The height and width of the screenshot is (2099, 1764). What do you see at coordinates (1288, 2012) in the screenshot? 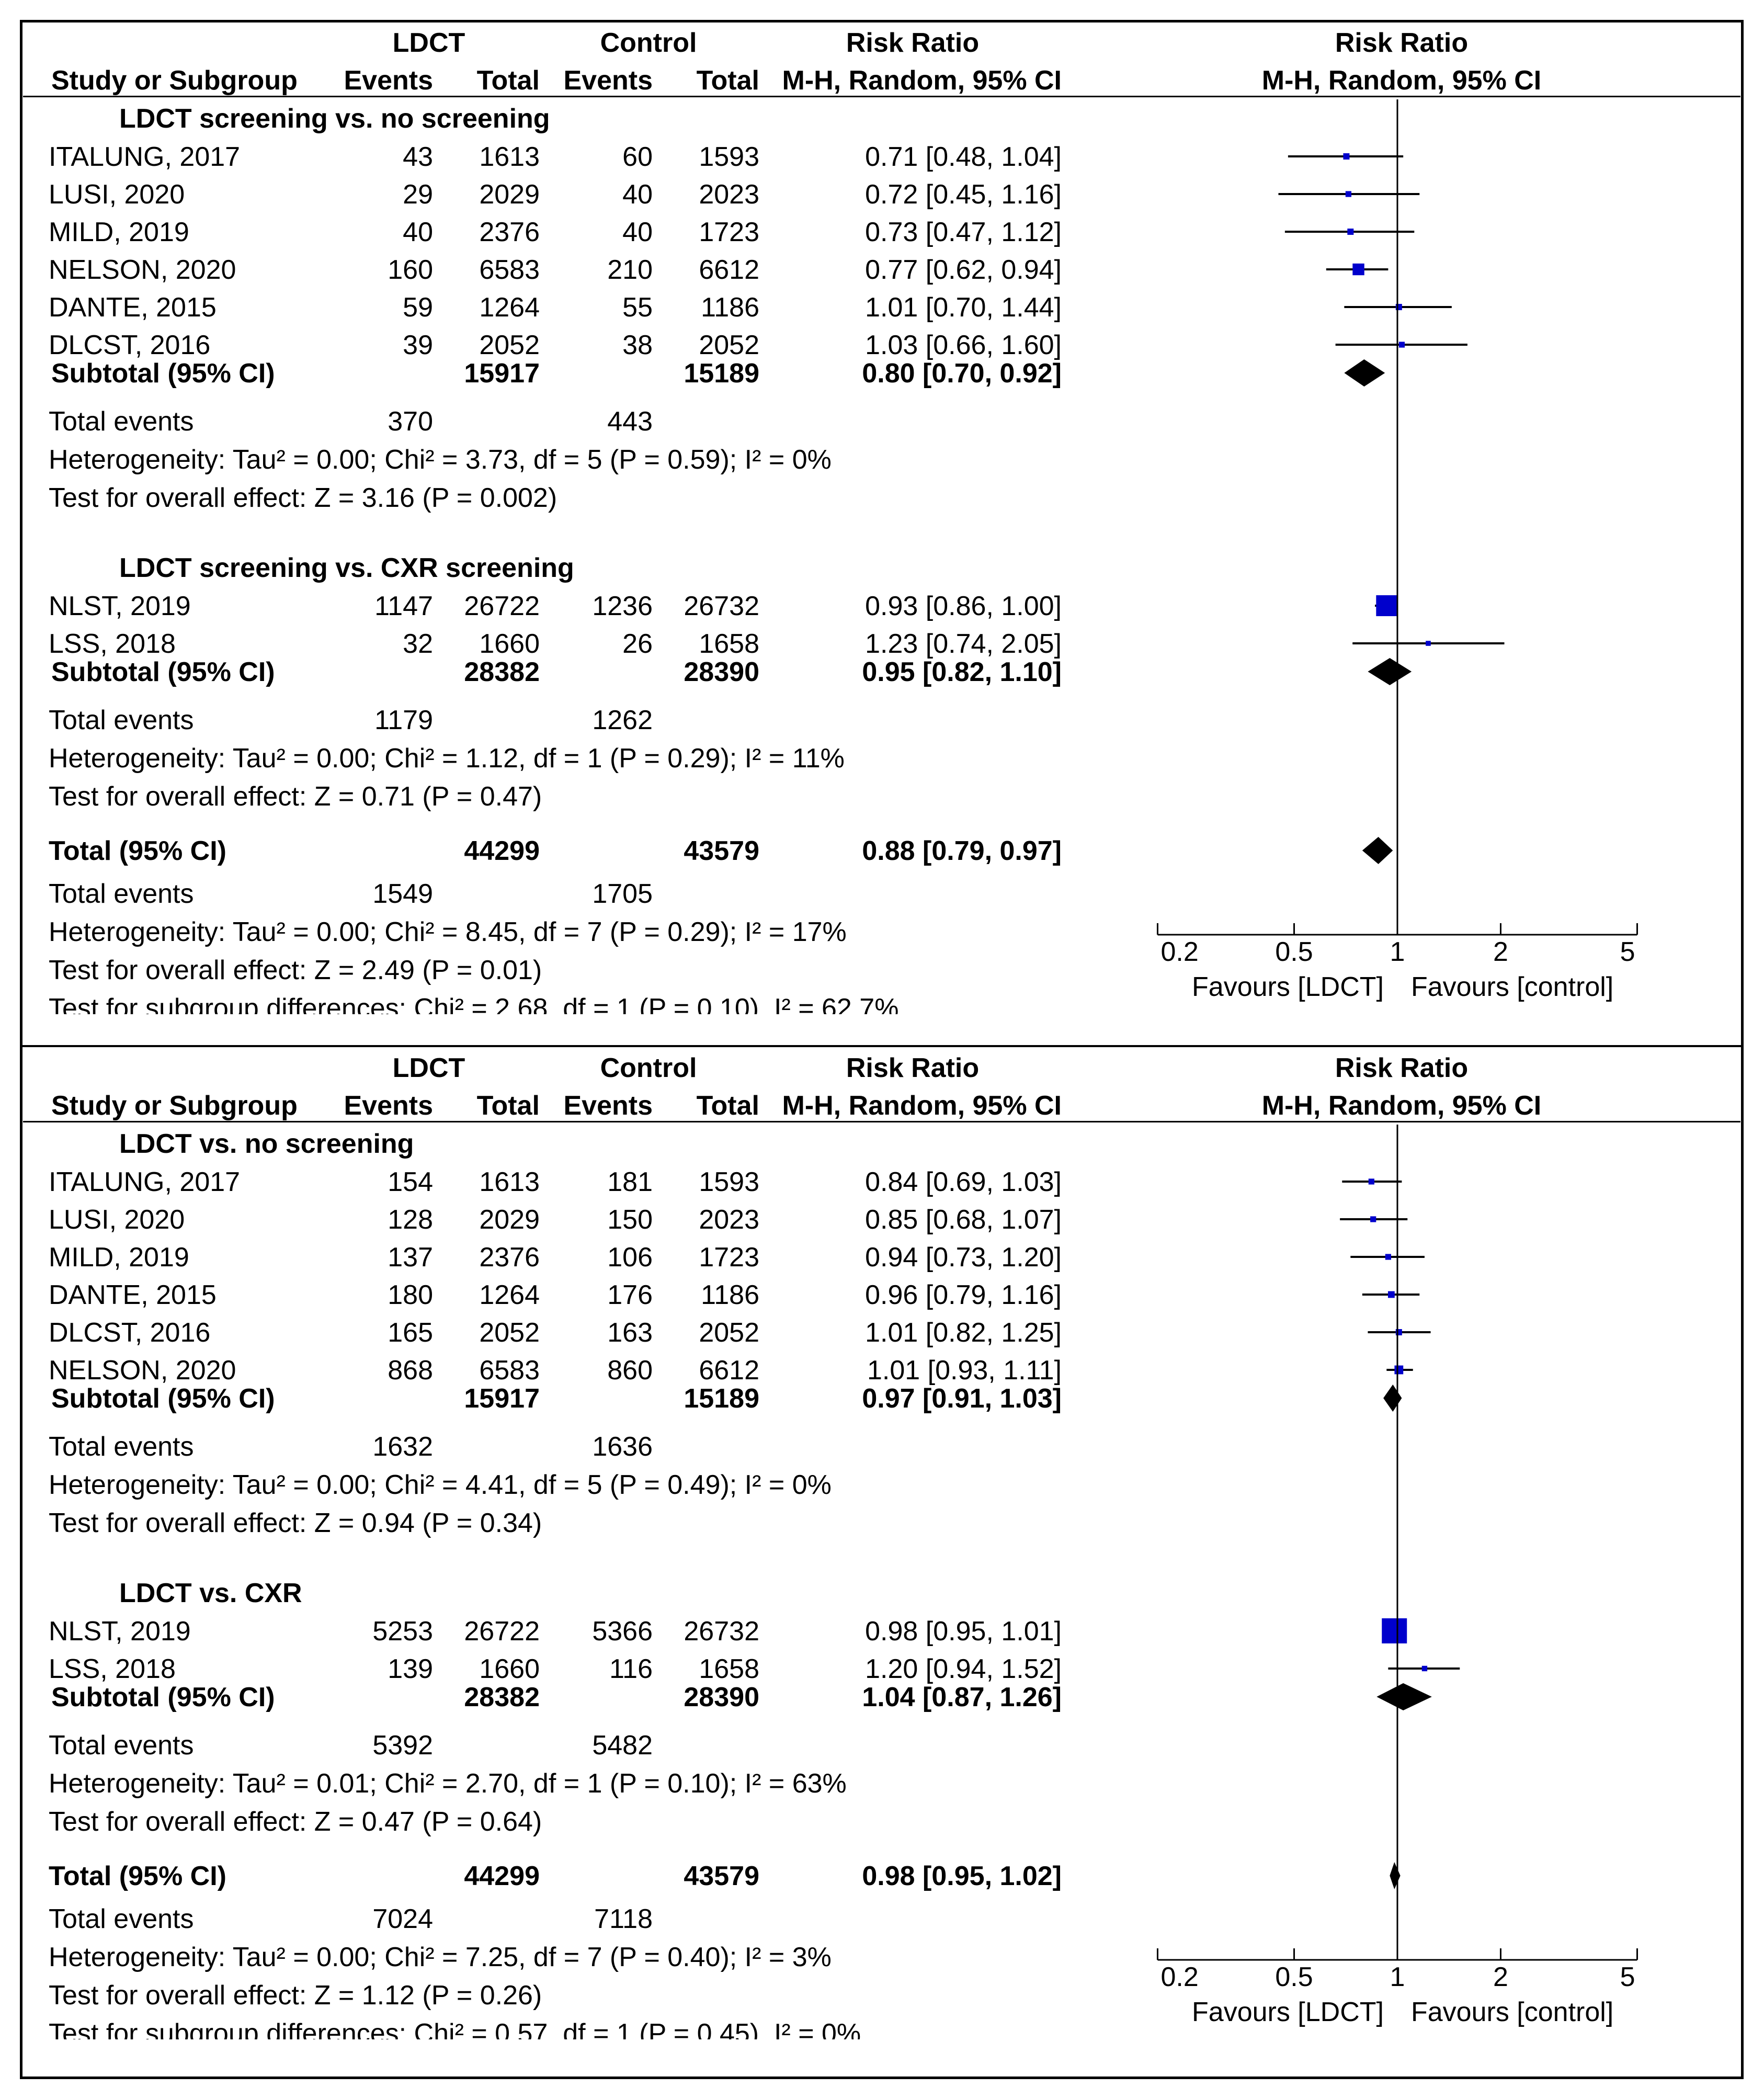
I see `favours-ldct-label: Favours [LDCT]` at bounding box center [1288, 2012].